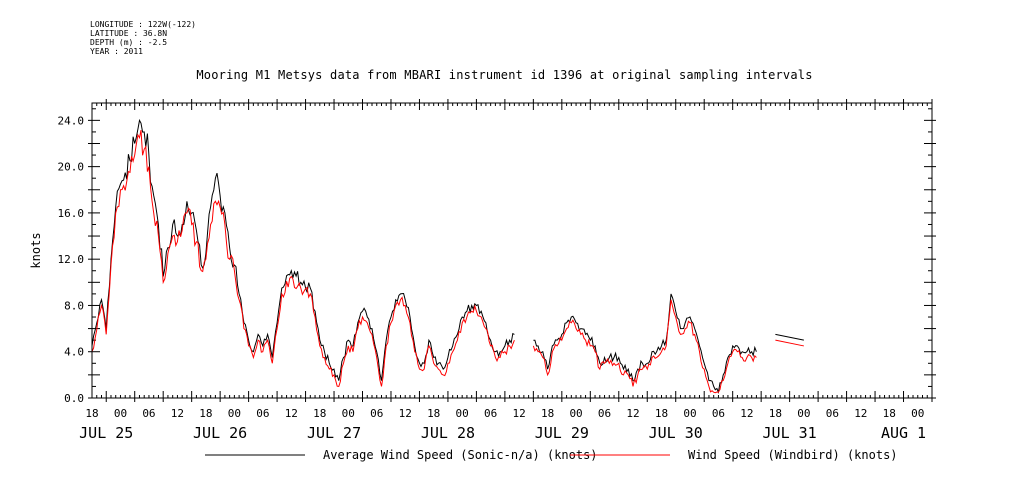 The width and height of the screenshot is (1009, 504). Describe the element at coordinates (129, 33) in the screenshot. I see `latitude-label: LATITUDE : 36.8N` at that location.